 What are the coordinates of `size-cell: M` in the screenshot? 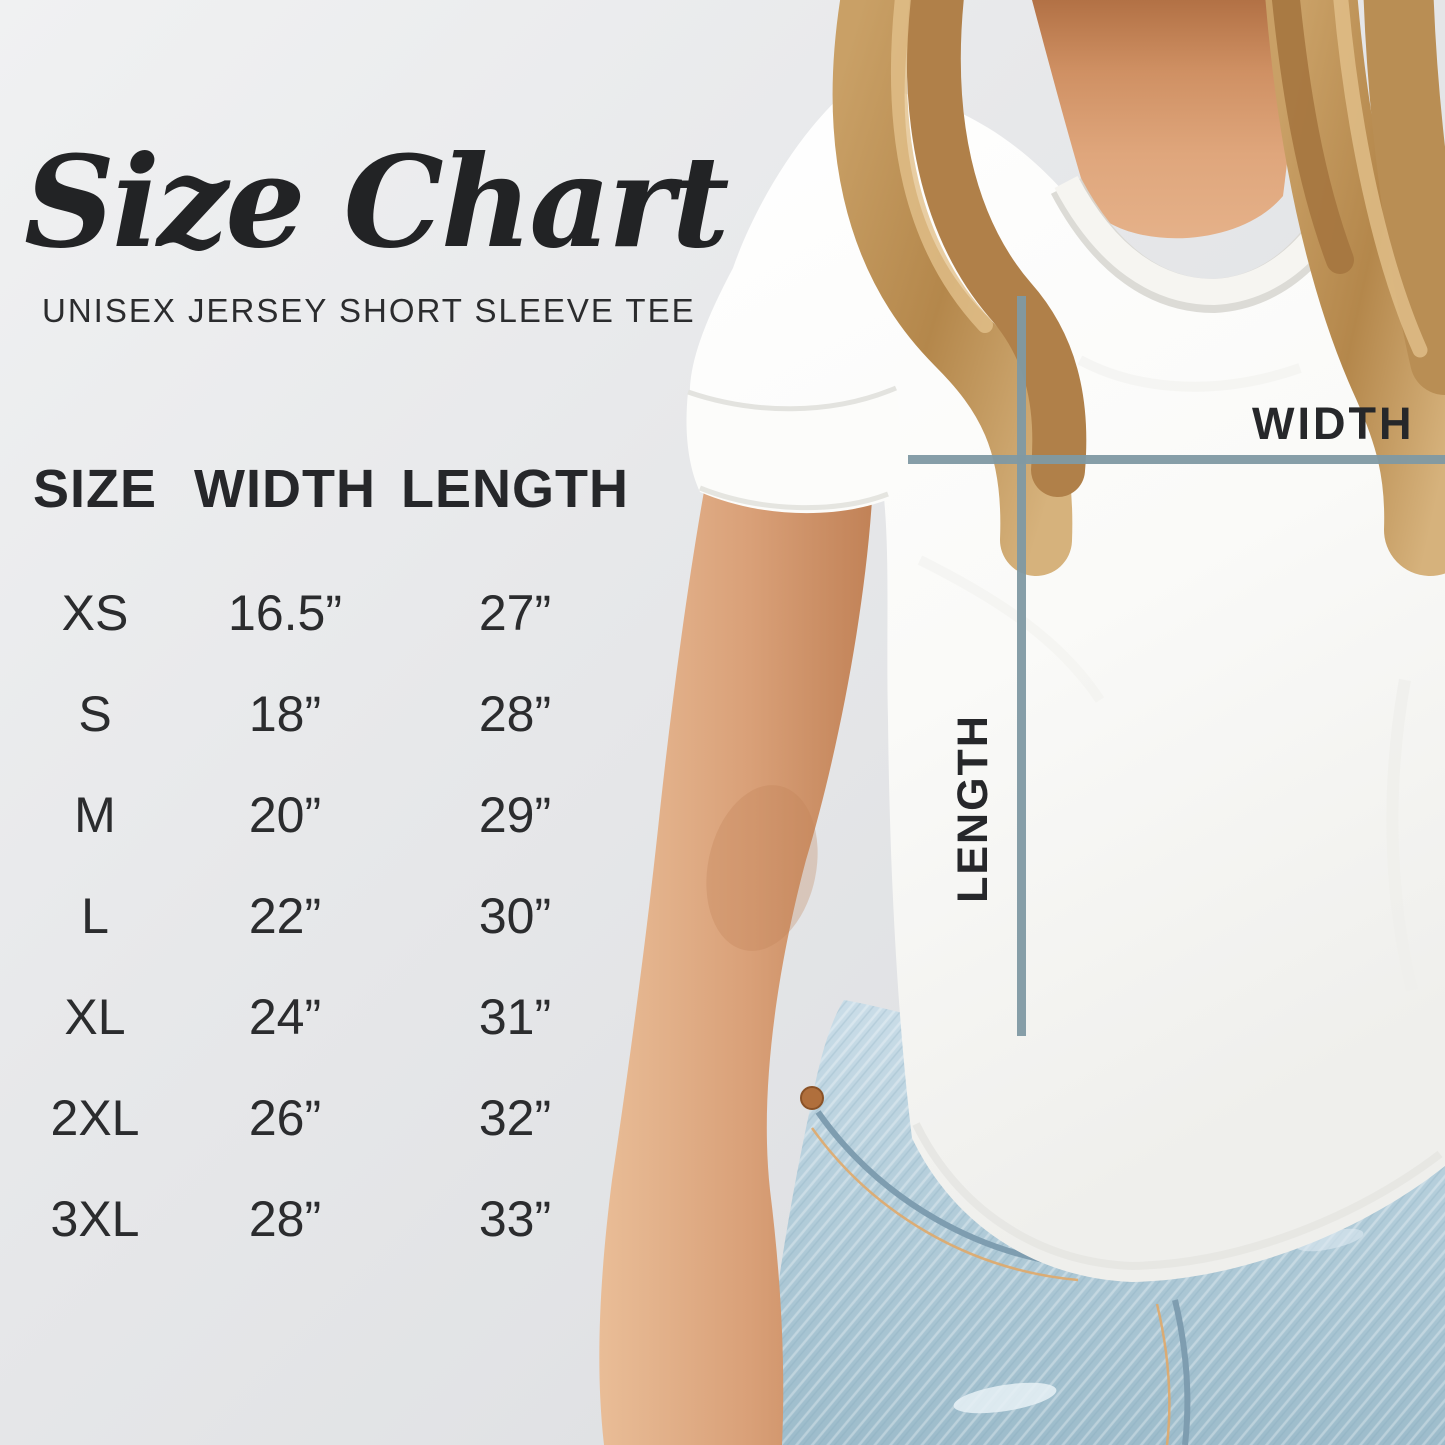 It's located at (95, 814).